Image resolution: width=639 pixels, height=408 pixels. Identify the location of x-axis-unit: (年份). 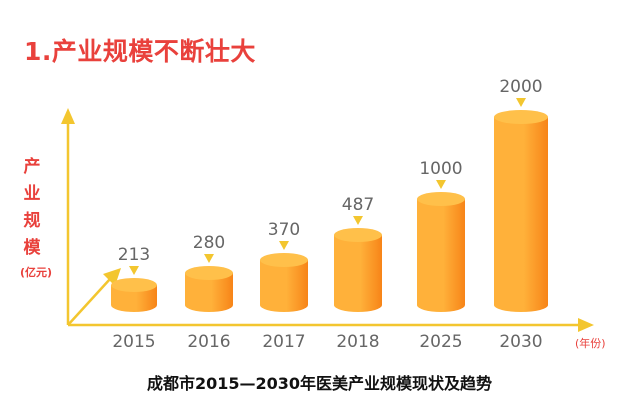
(590, 343).